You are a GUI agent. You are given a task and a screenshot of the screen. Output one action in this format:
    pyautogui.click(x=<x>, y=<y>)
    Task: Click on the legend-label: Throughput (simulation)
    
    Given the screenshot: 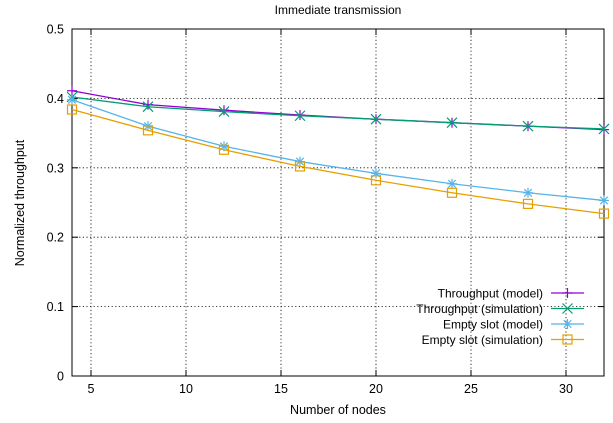 What is the action you would take?
    pyautogui.click(x=479, y=309)
    